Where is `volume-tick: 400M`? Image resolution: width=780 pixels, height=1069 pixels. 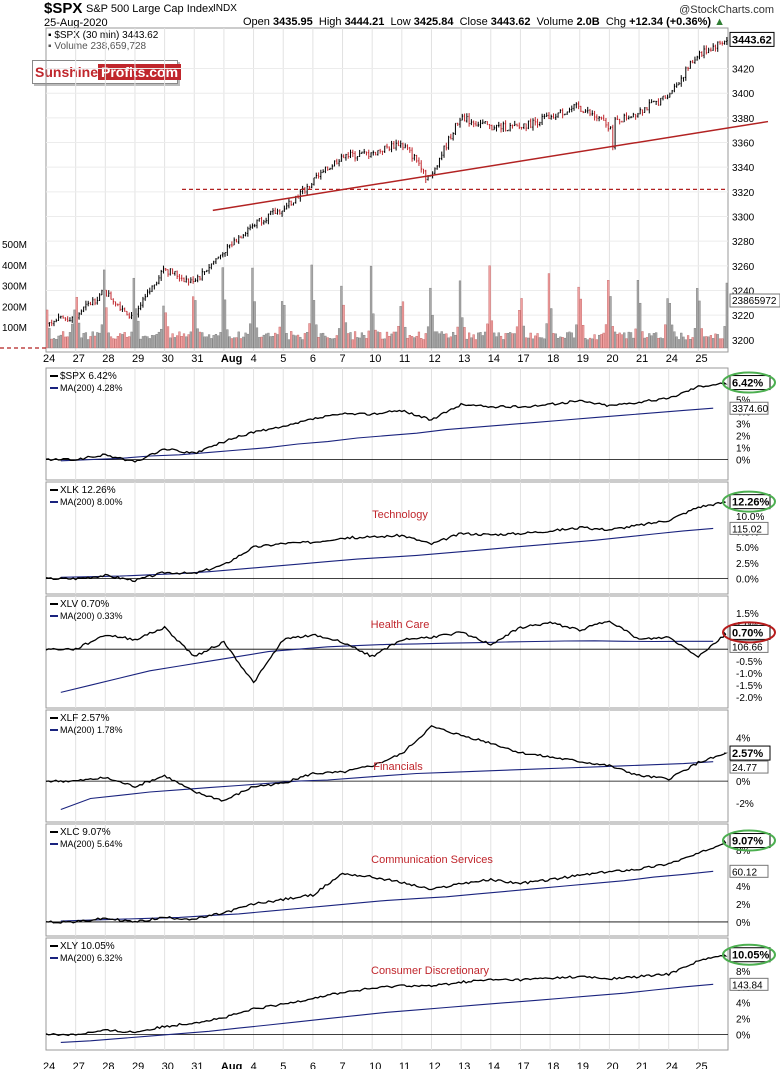 volume-tick: 400M is located at coordinates (14, 266).